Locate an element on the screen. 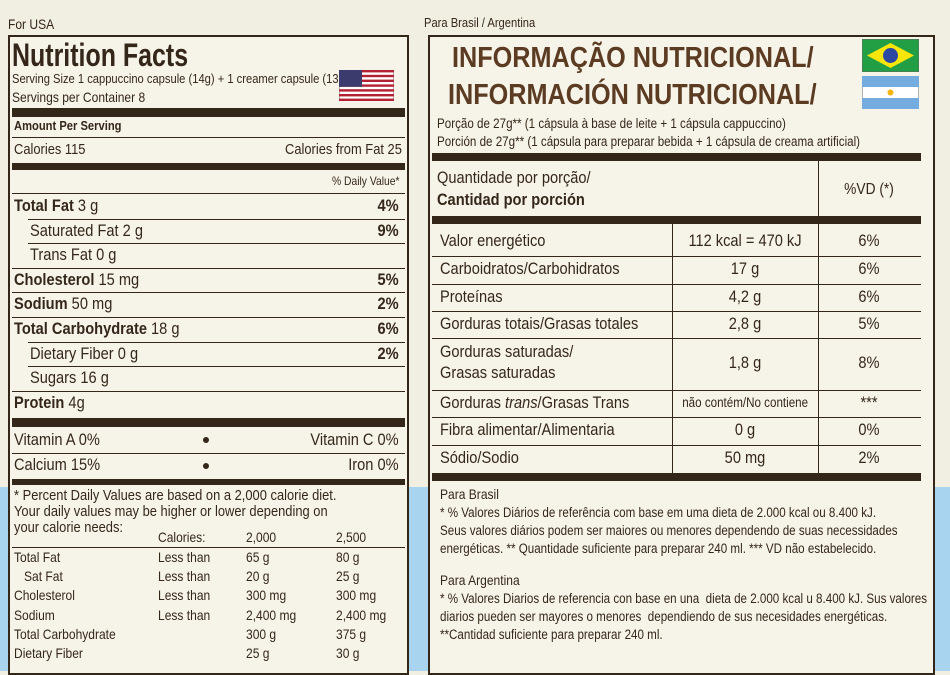 The image size is (950, 675). nutrient: Total Fat 3 g is located at coordinates (56, 206).